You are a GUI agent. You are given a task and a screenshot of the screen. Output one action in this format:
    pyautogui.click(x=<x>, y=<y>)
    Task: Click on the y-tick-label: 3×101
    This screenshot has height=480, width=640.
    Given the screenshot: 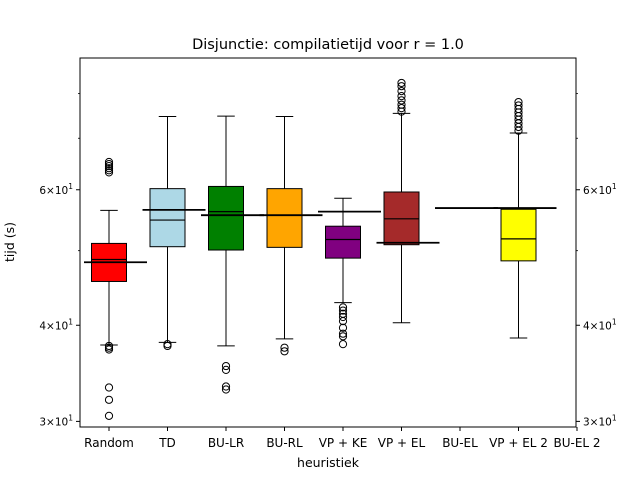 What is the action you would take?
    pyautogui.click(x=56, y=420)
    